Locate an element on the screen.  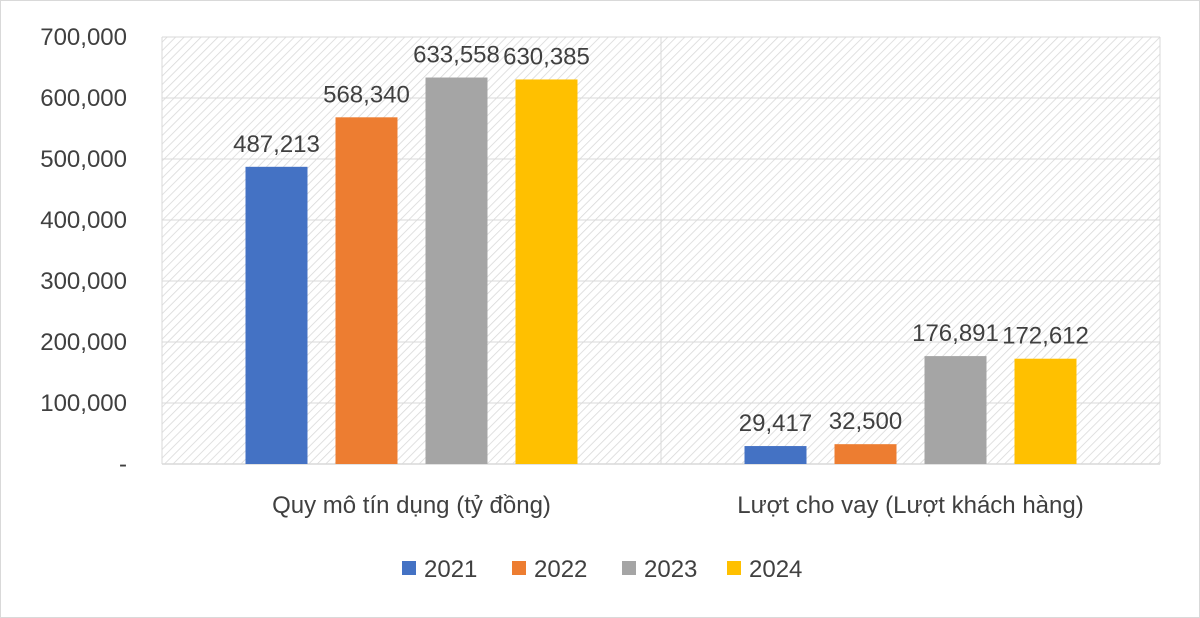
legend-swatch-2022 is located at coordinates (519, 568).